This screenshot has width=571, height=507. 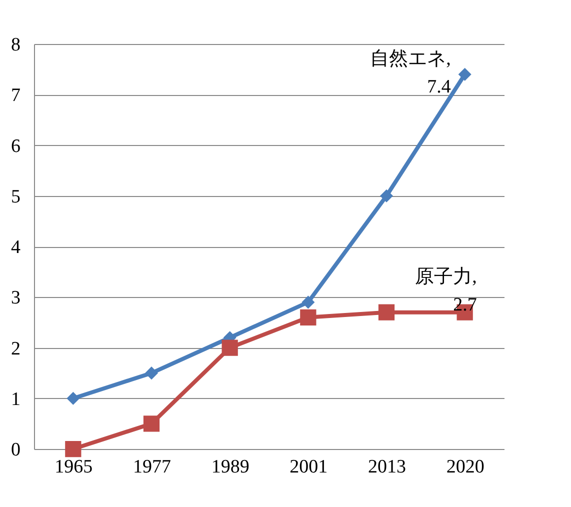 What do you see at coordinates (15, 146) in the screenshot?
I see `y-tick-label: 6` at bounding box center [15, 146].